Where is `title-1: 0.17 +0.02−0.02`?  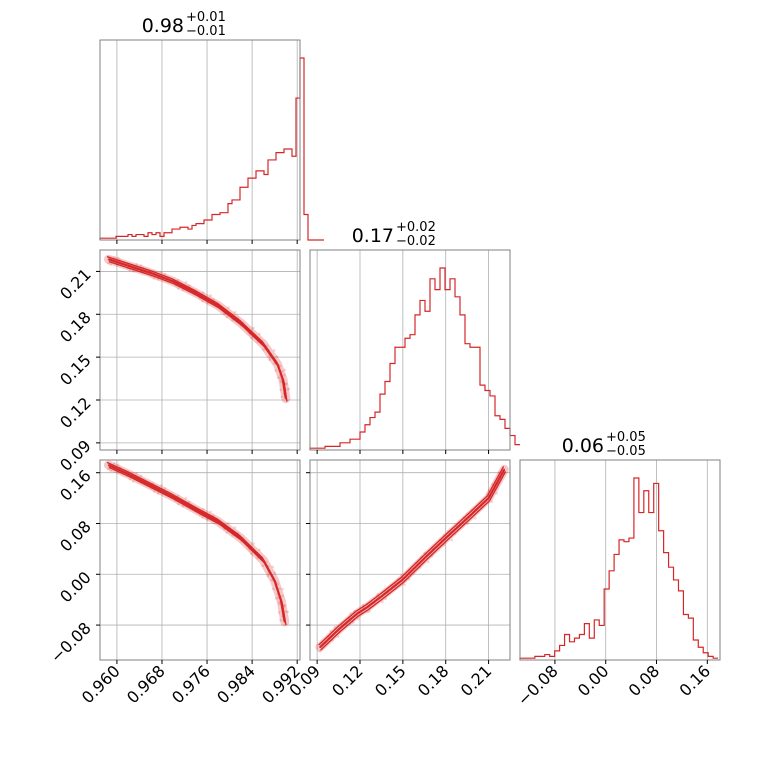 title-1: 0.17 +0.02−0.02 is located at coordinates (394, 234).